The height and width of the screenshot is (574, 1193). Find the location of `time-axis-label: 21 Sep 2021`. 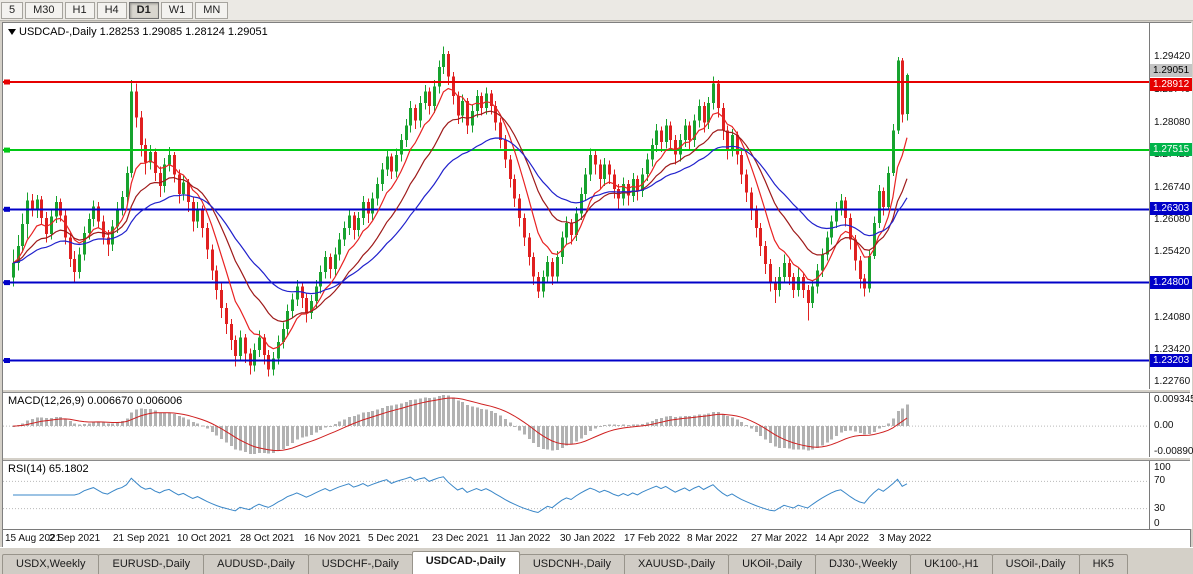

time-axis-label: 21 Sep 2021 is located at coordinates (141, 538).